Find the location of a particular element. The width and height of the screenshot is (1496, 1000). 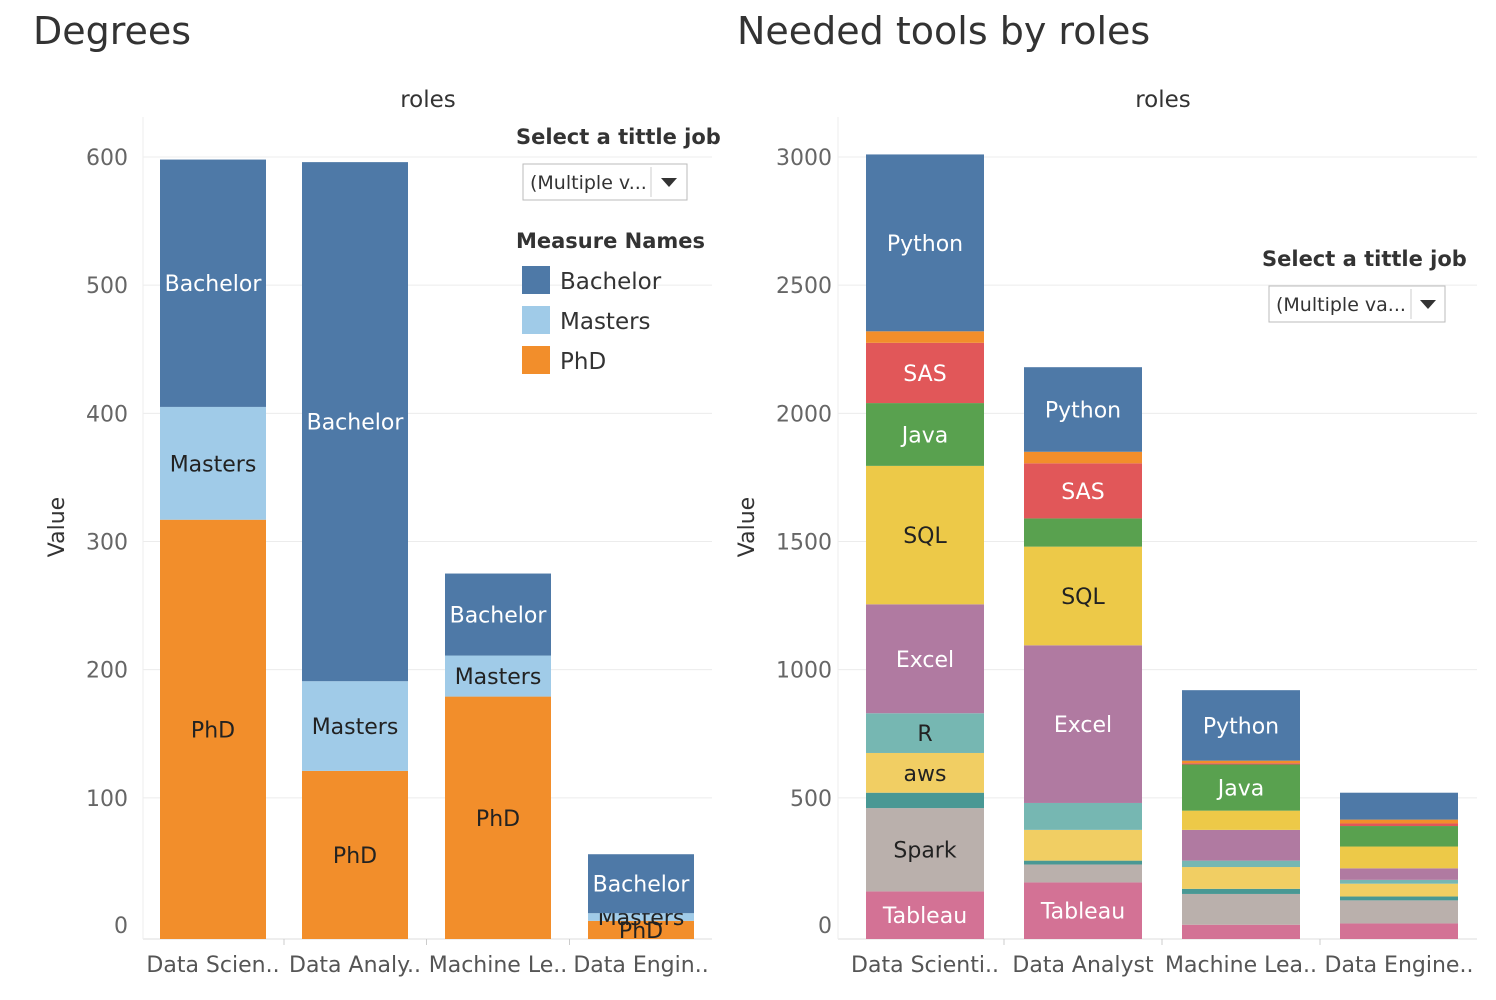

right-y-axis: 0 500 1000 1500 2000 2500 3000 is located at coordinates (804, 542).